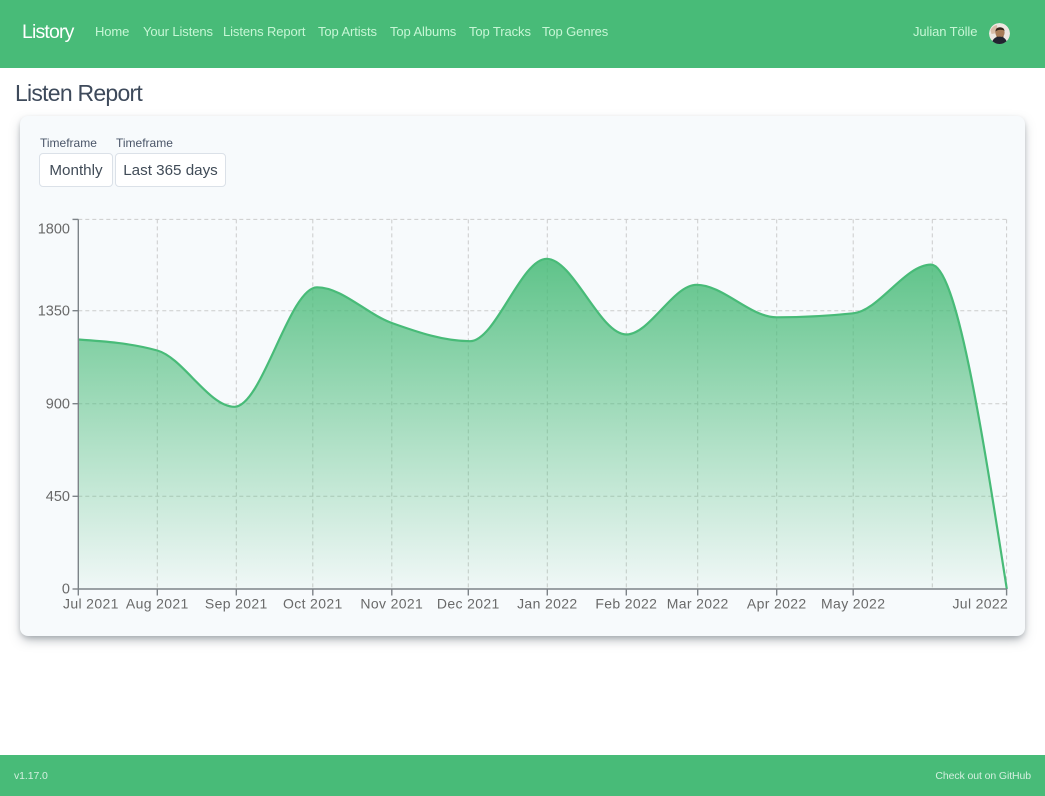  I want to click on svg-text: Jan 2022, so click(547, 604).